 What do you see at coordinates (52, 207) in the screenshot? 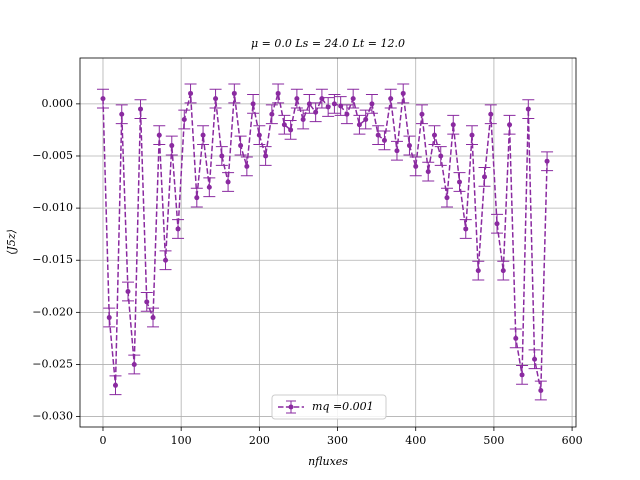
I see `y-tick-label: −0.010` at bounding box center [52, 207].